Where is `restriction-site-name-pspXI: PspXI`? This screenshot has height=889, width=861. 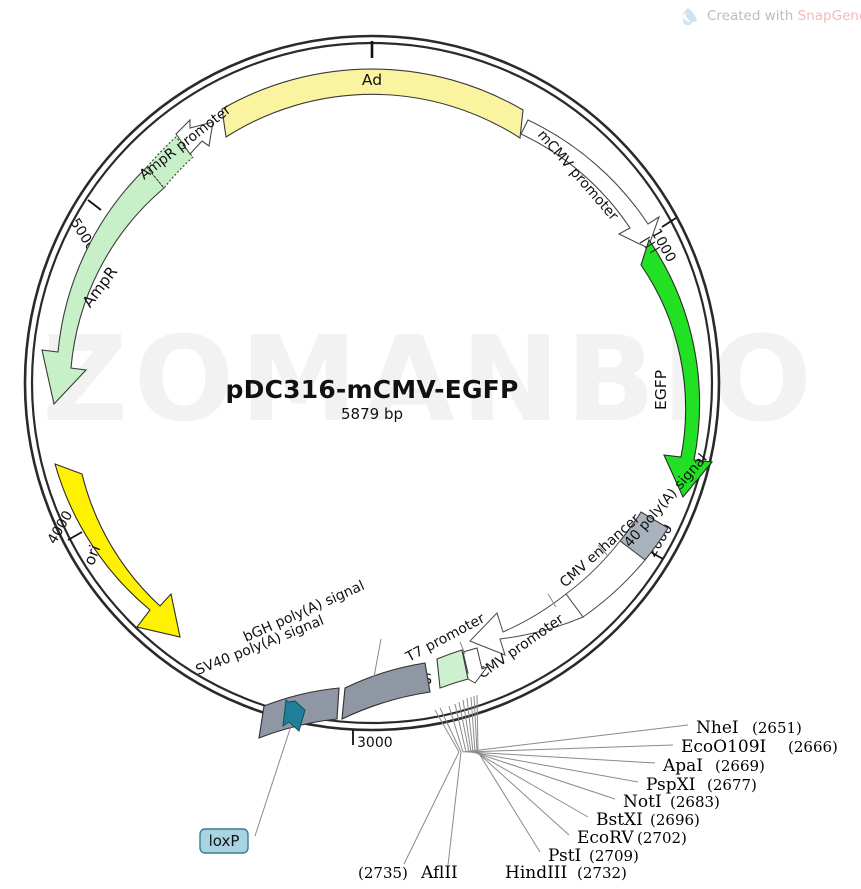
restriction-site-name-pspXI: PspXI is located at coordinates (670, 785).